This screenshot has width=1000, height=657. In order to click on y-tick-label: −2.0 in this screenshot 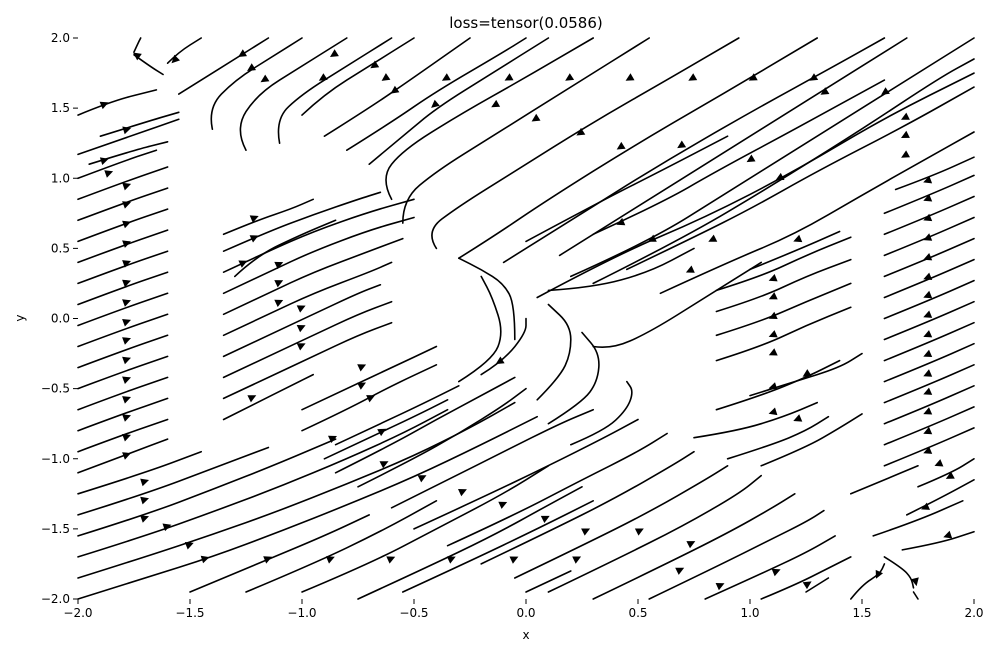, I will do `click(55, 599)`.